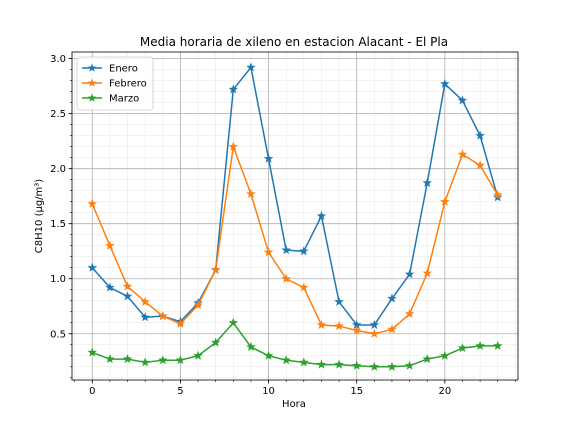  I want to click on x-tick-label: 20, so click(444, 391).